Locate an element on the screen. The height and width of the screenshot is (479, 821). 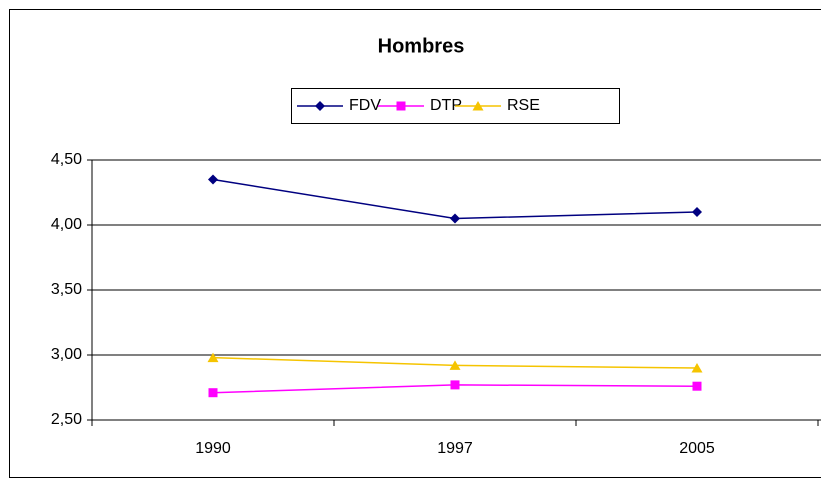
legend-label: FDV is located at coordinates (365, 105).